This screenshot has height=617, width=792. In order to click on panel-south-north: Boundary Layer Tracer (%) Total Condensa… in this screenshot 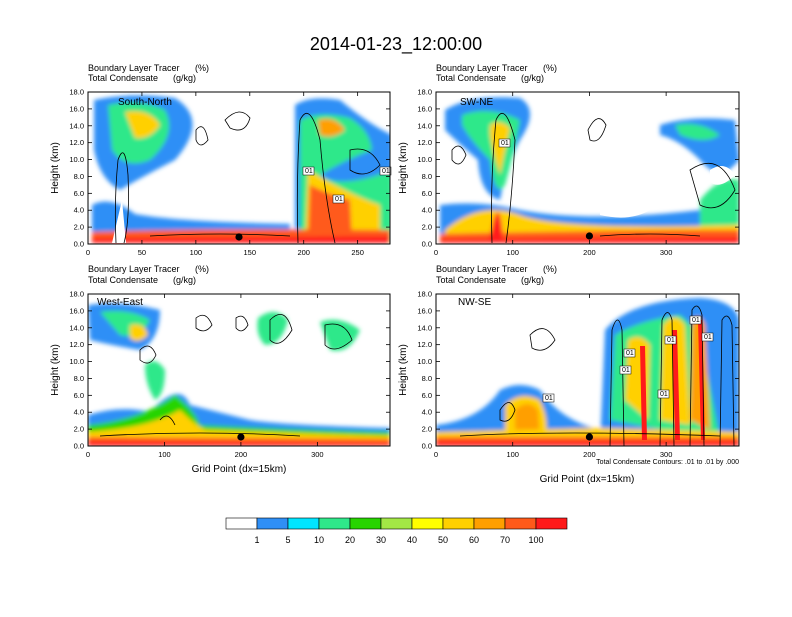, I will do `click(221, 160)`.